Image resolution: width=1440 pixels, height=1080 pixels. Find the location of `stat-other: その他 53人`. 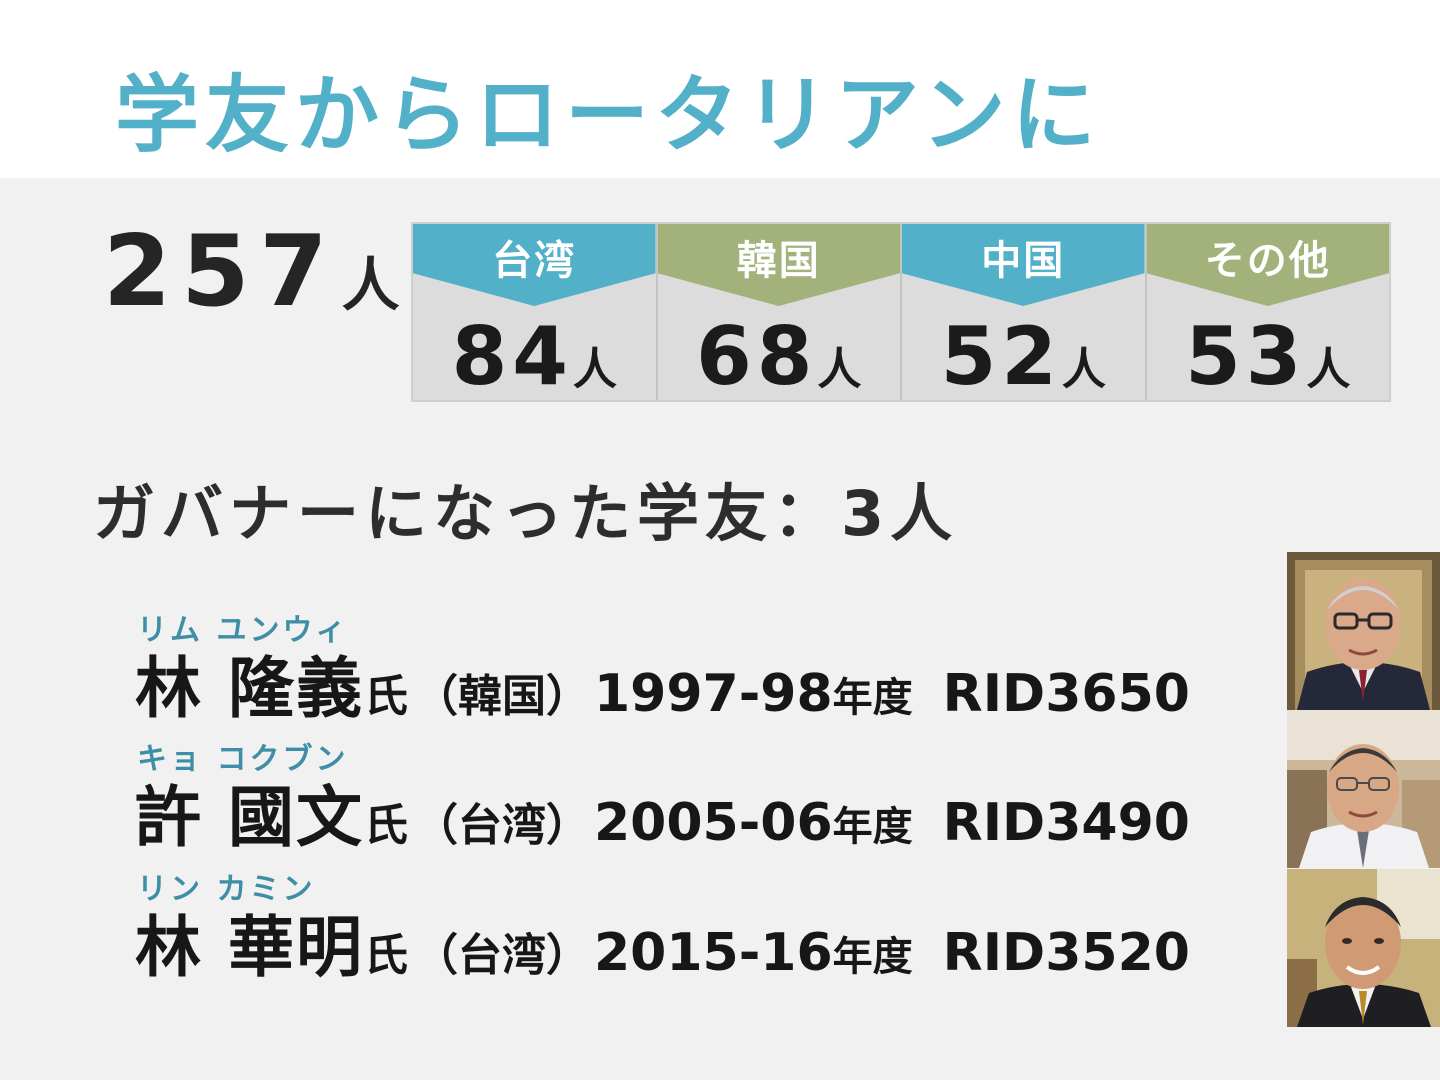

stat-other: その他 53人 is located at coordinates (1268, 313).